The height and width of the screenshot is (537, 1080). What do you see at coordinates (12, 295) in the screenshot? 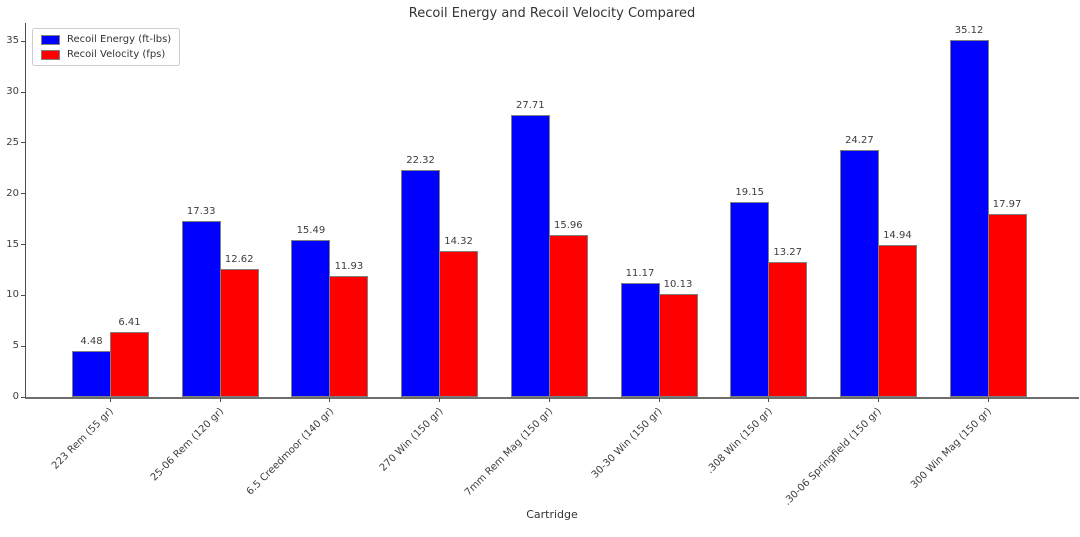
I see `y-axis-tick-label: 10` at bounding box center [12, 295].